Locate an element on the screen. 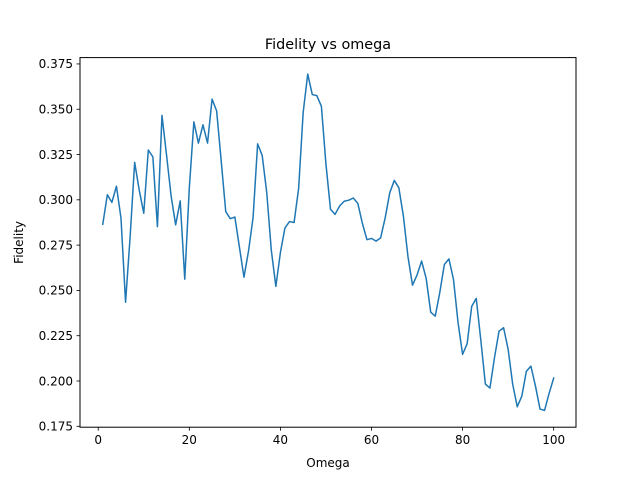  y-tick-label: 0.375 is located at coordinates (56, 64).